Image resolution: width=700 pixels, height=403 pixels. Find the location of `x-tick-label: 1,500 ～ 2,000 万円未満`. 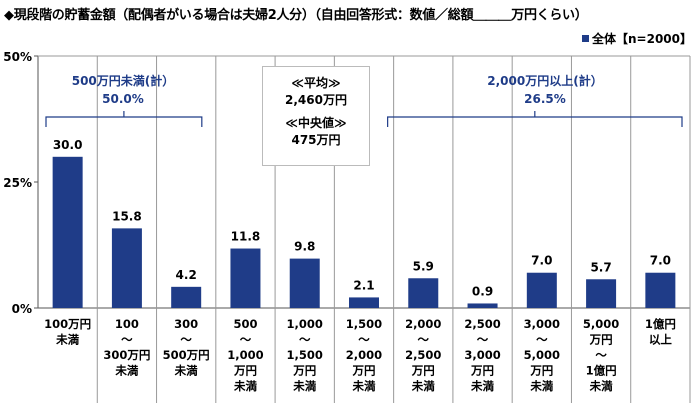

x-tick-label: 1,500 ～ 2,000 万円未満 is located at coordinates (364, 355).